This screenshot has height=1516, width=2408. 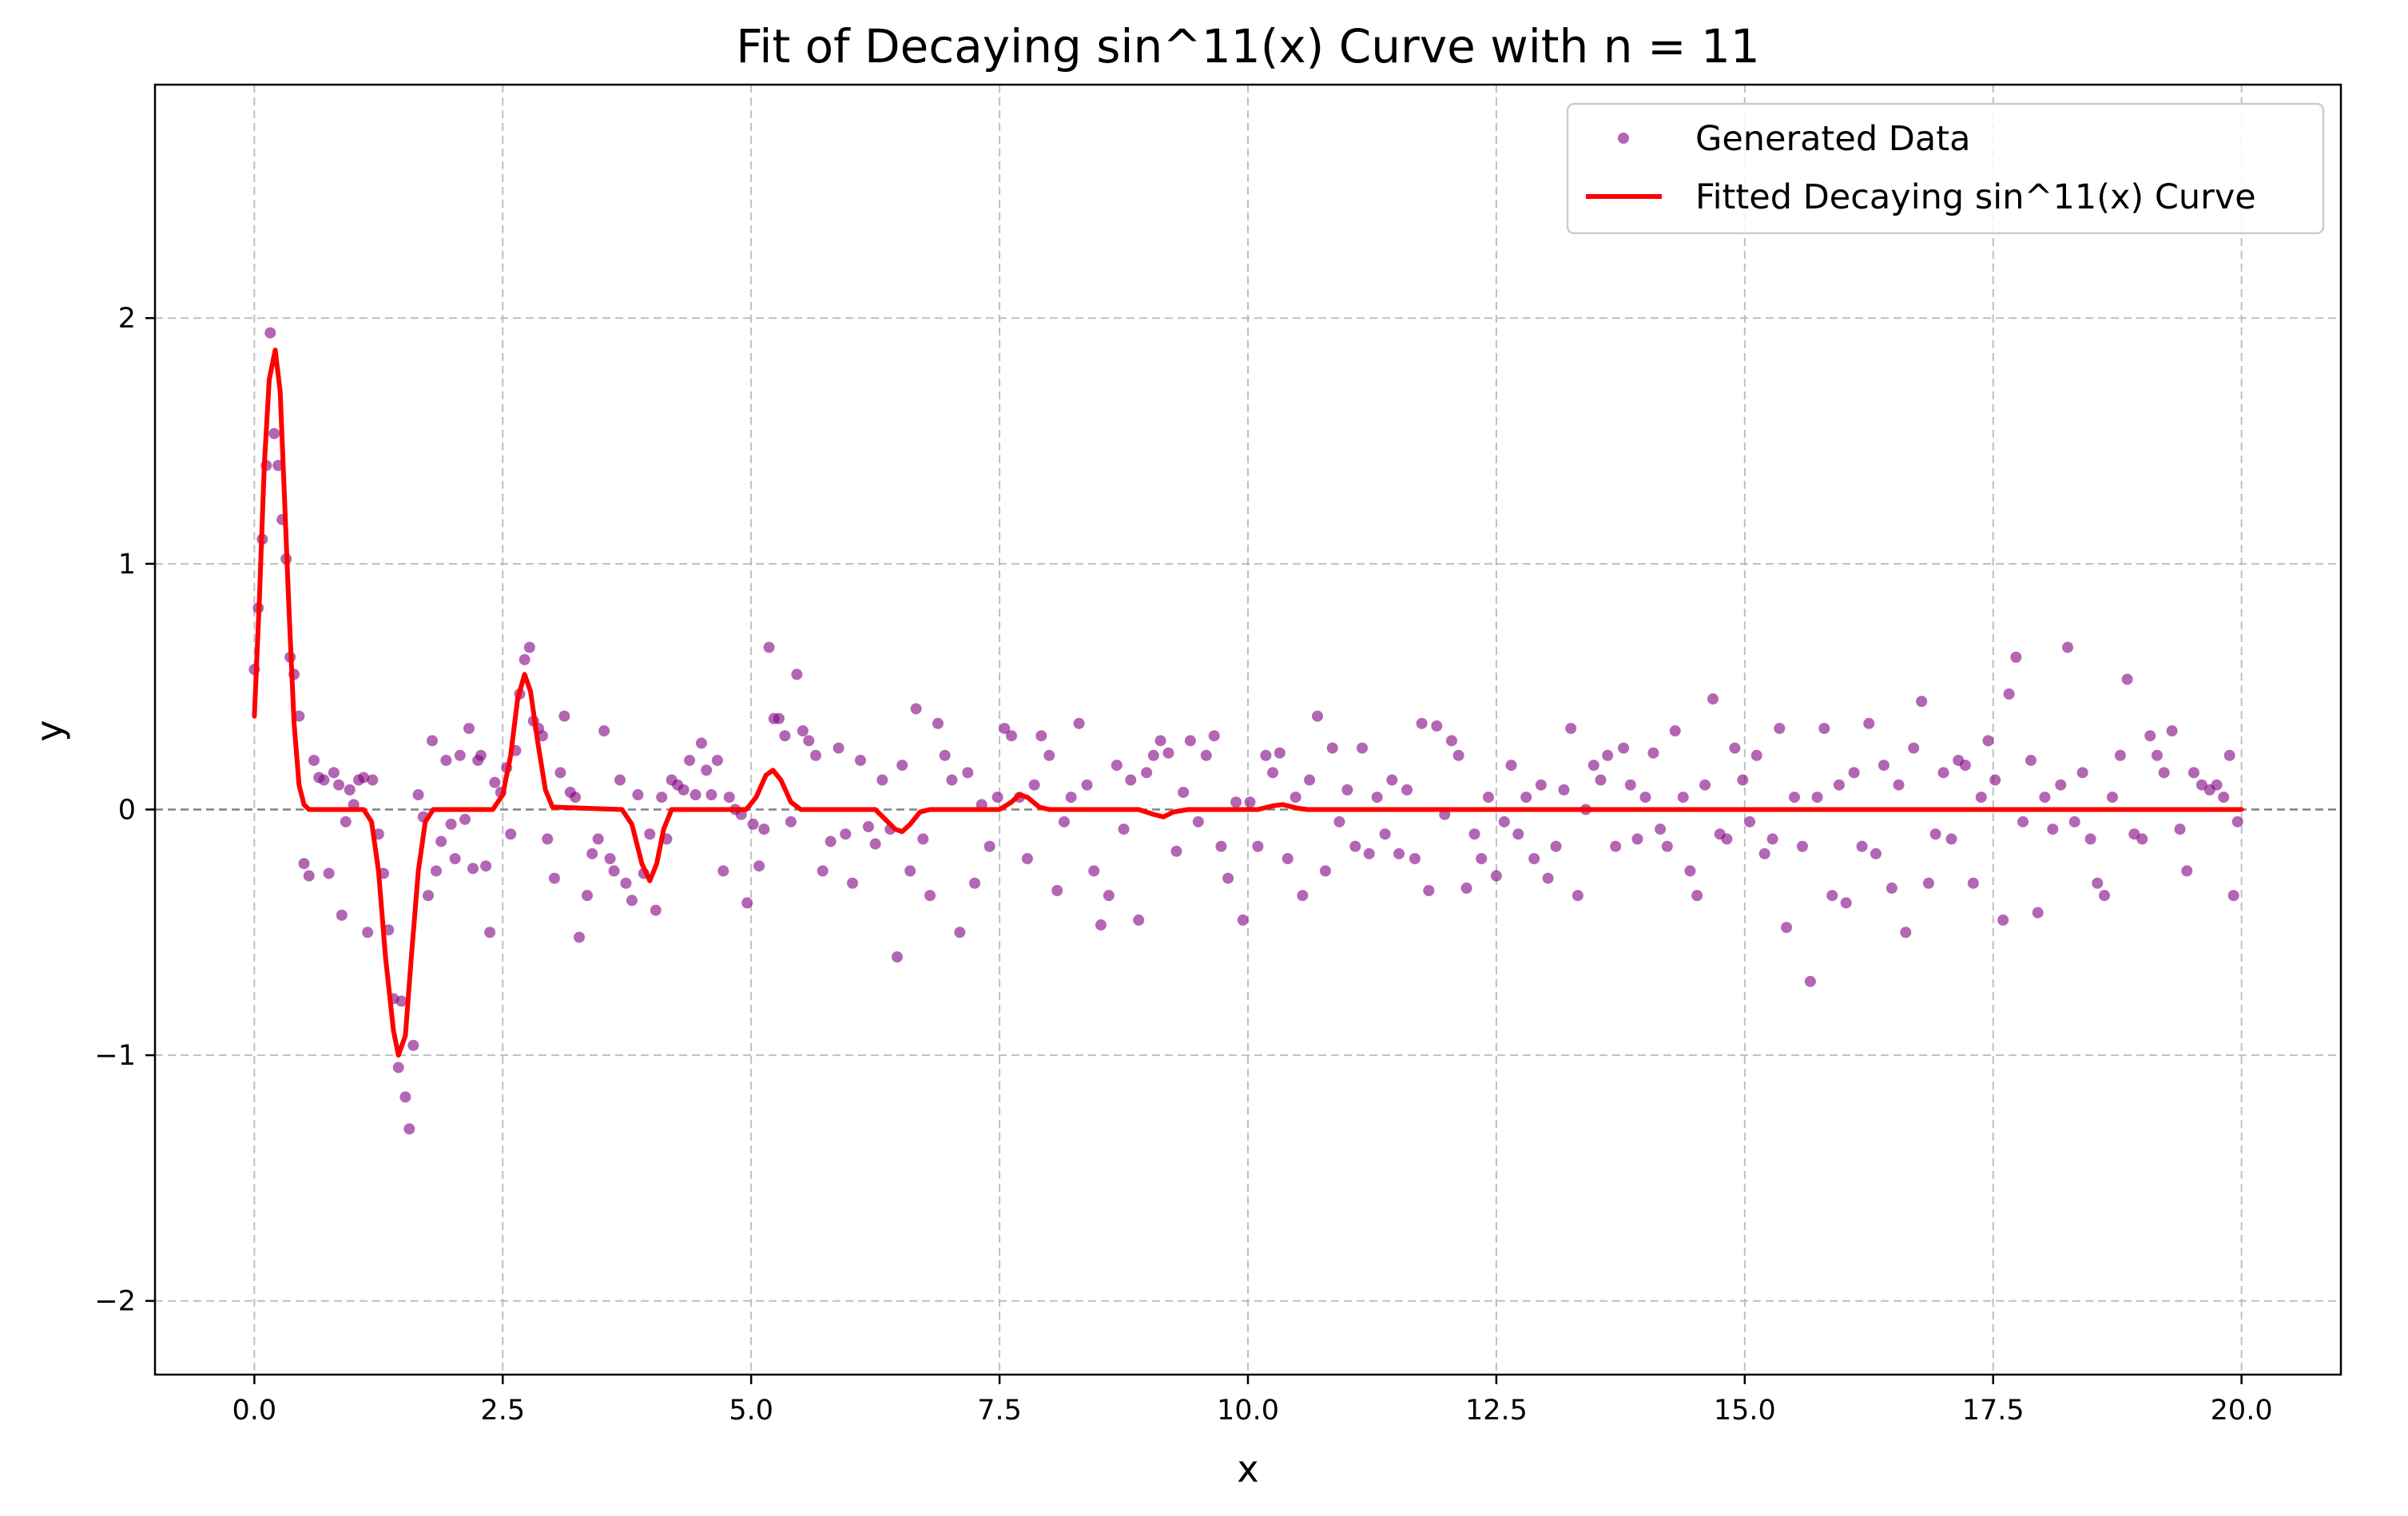 What do you see at coordinates (1994, 1411) in the screenshot?
I see `x-tick-label: 17.5` at bounding box center [1994, 1411].